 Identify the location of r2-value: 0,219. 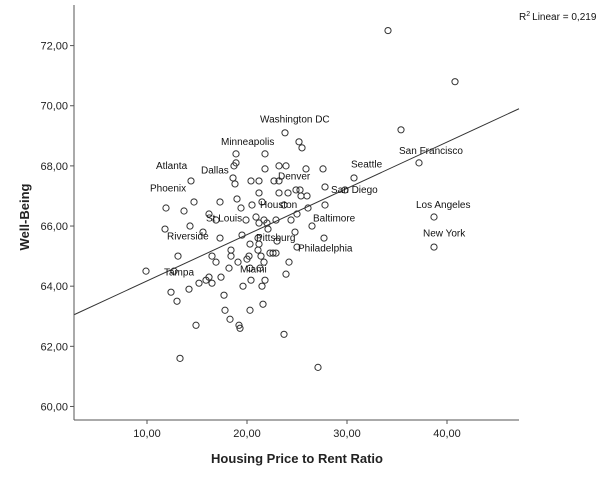
(583, 17).